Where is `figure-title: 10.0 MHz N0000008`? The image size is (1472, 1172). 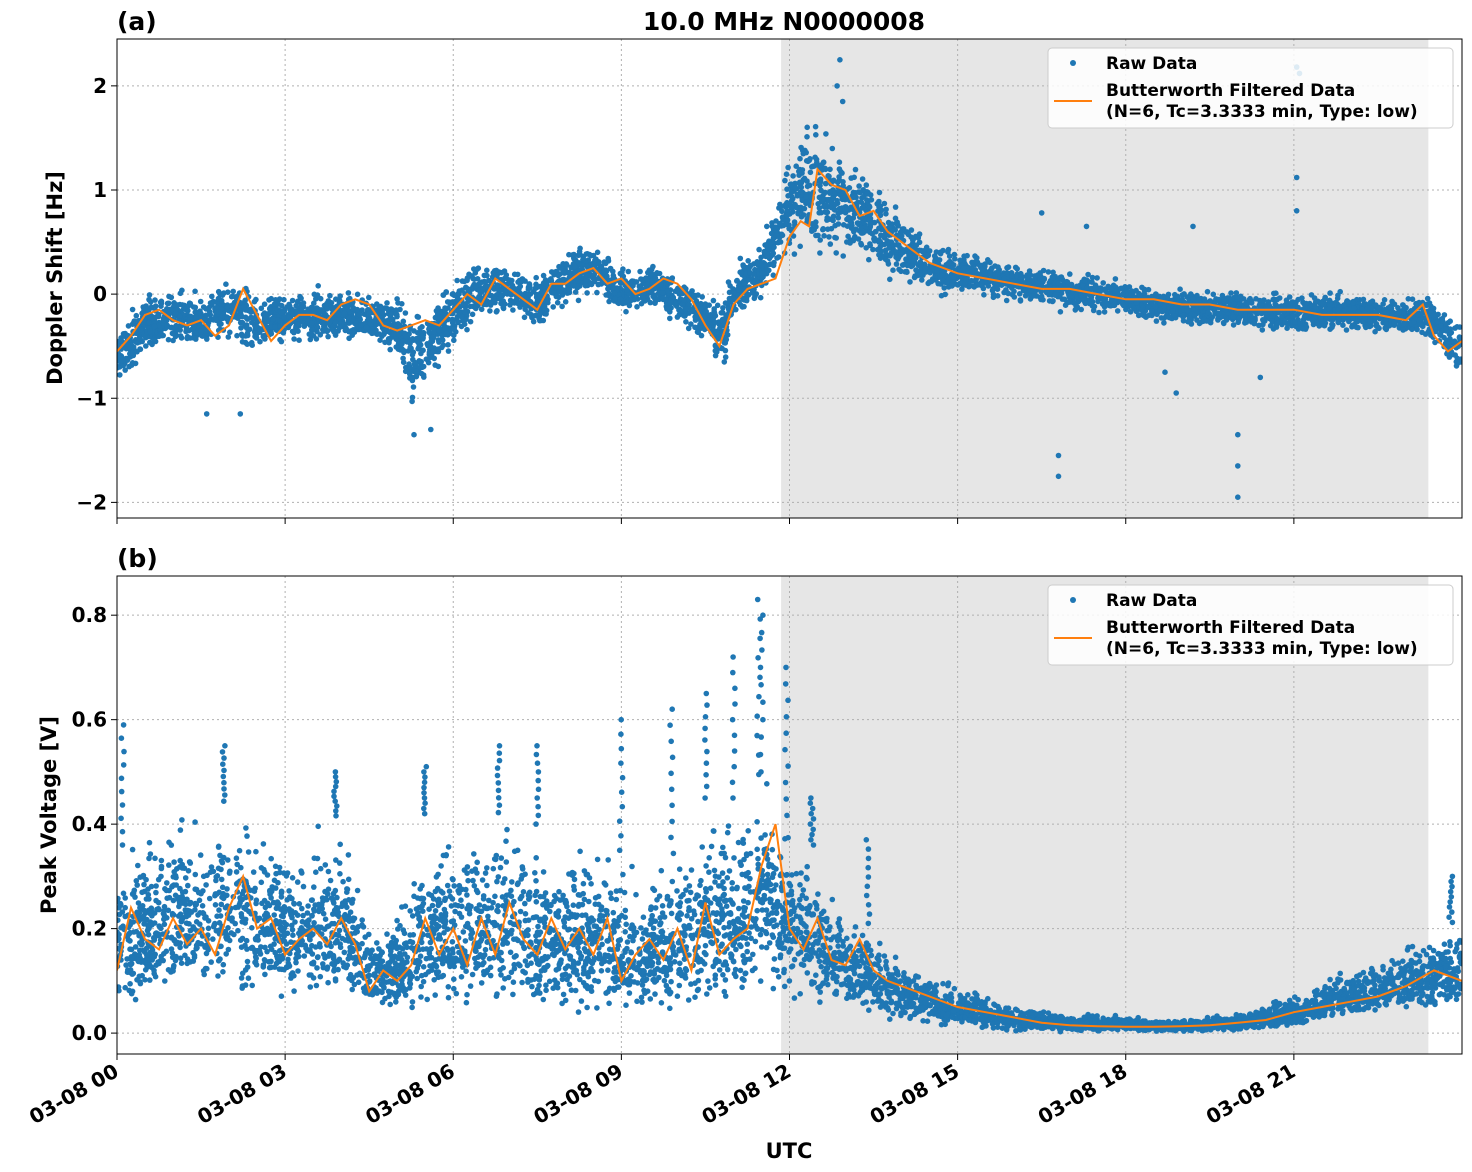 figure-title: 10.0 MHz N0000008 is located at coordinates (784, 21).